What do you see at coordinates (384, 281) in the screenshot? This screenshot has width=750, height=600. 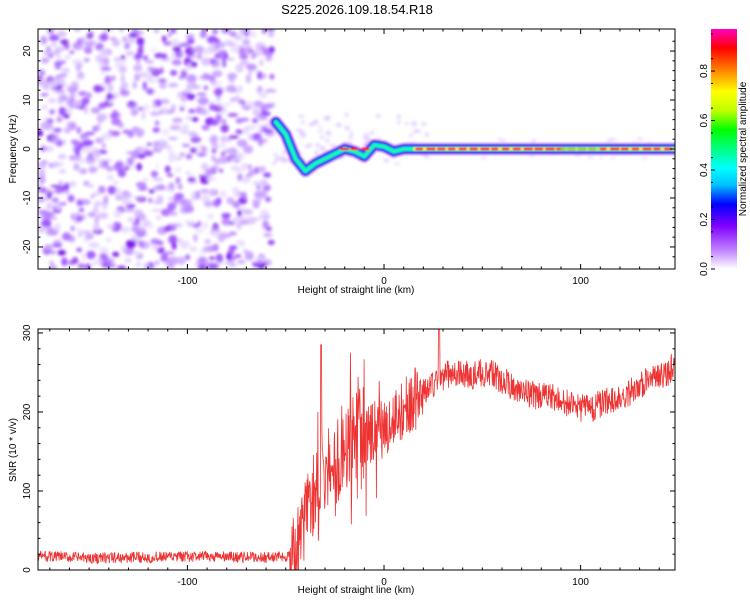 I see `x-tick-label: 0` at bounding box center [384, 281].